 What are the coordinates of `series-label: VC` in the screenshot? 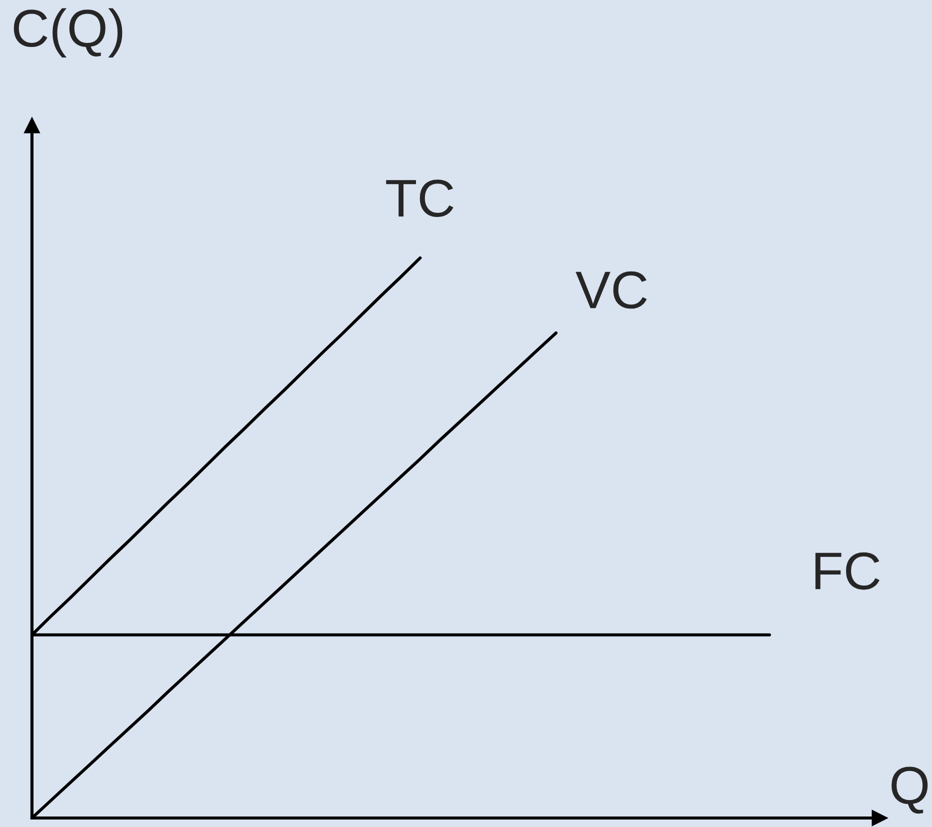 It's located at (611, 290).